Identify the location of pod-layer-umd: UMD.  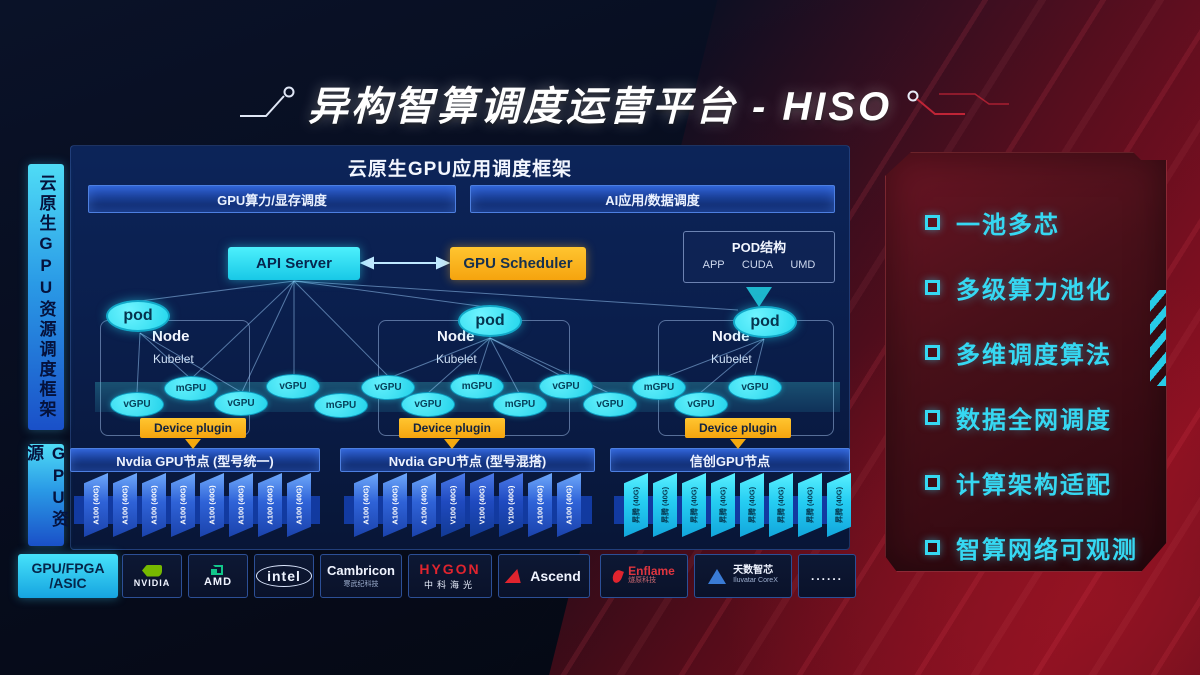
(803, 265).